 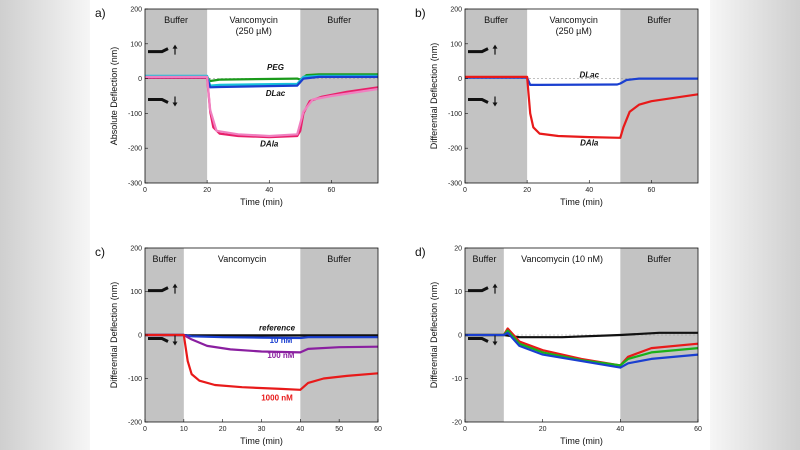 I want to click on series-blue, so click(x=582, y=350).